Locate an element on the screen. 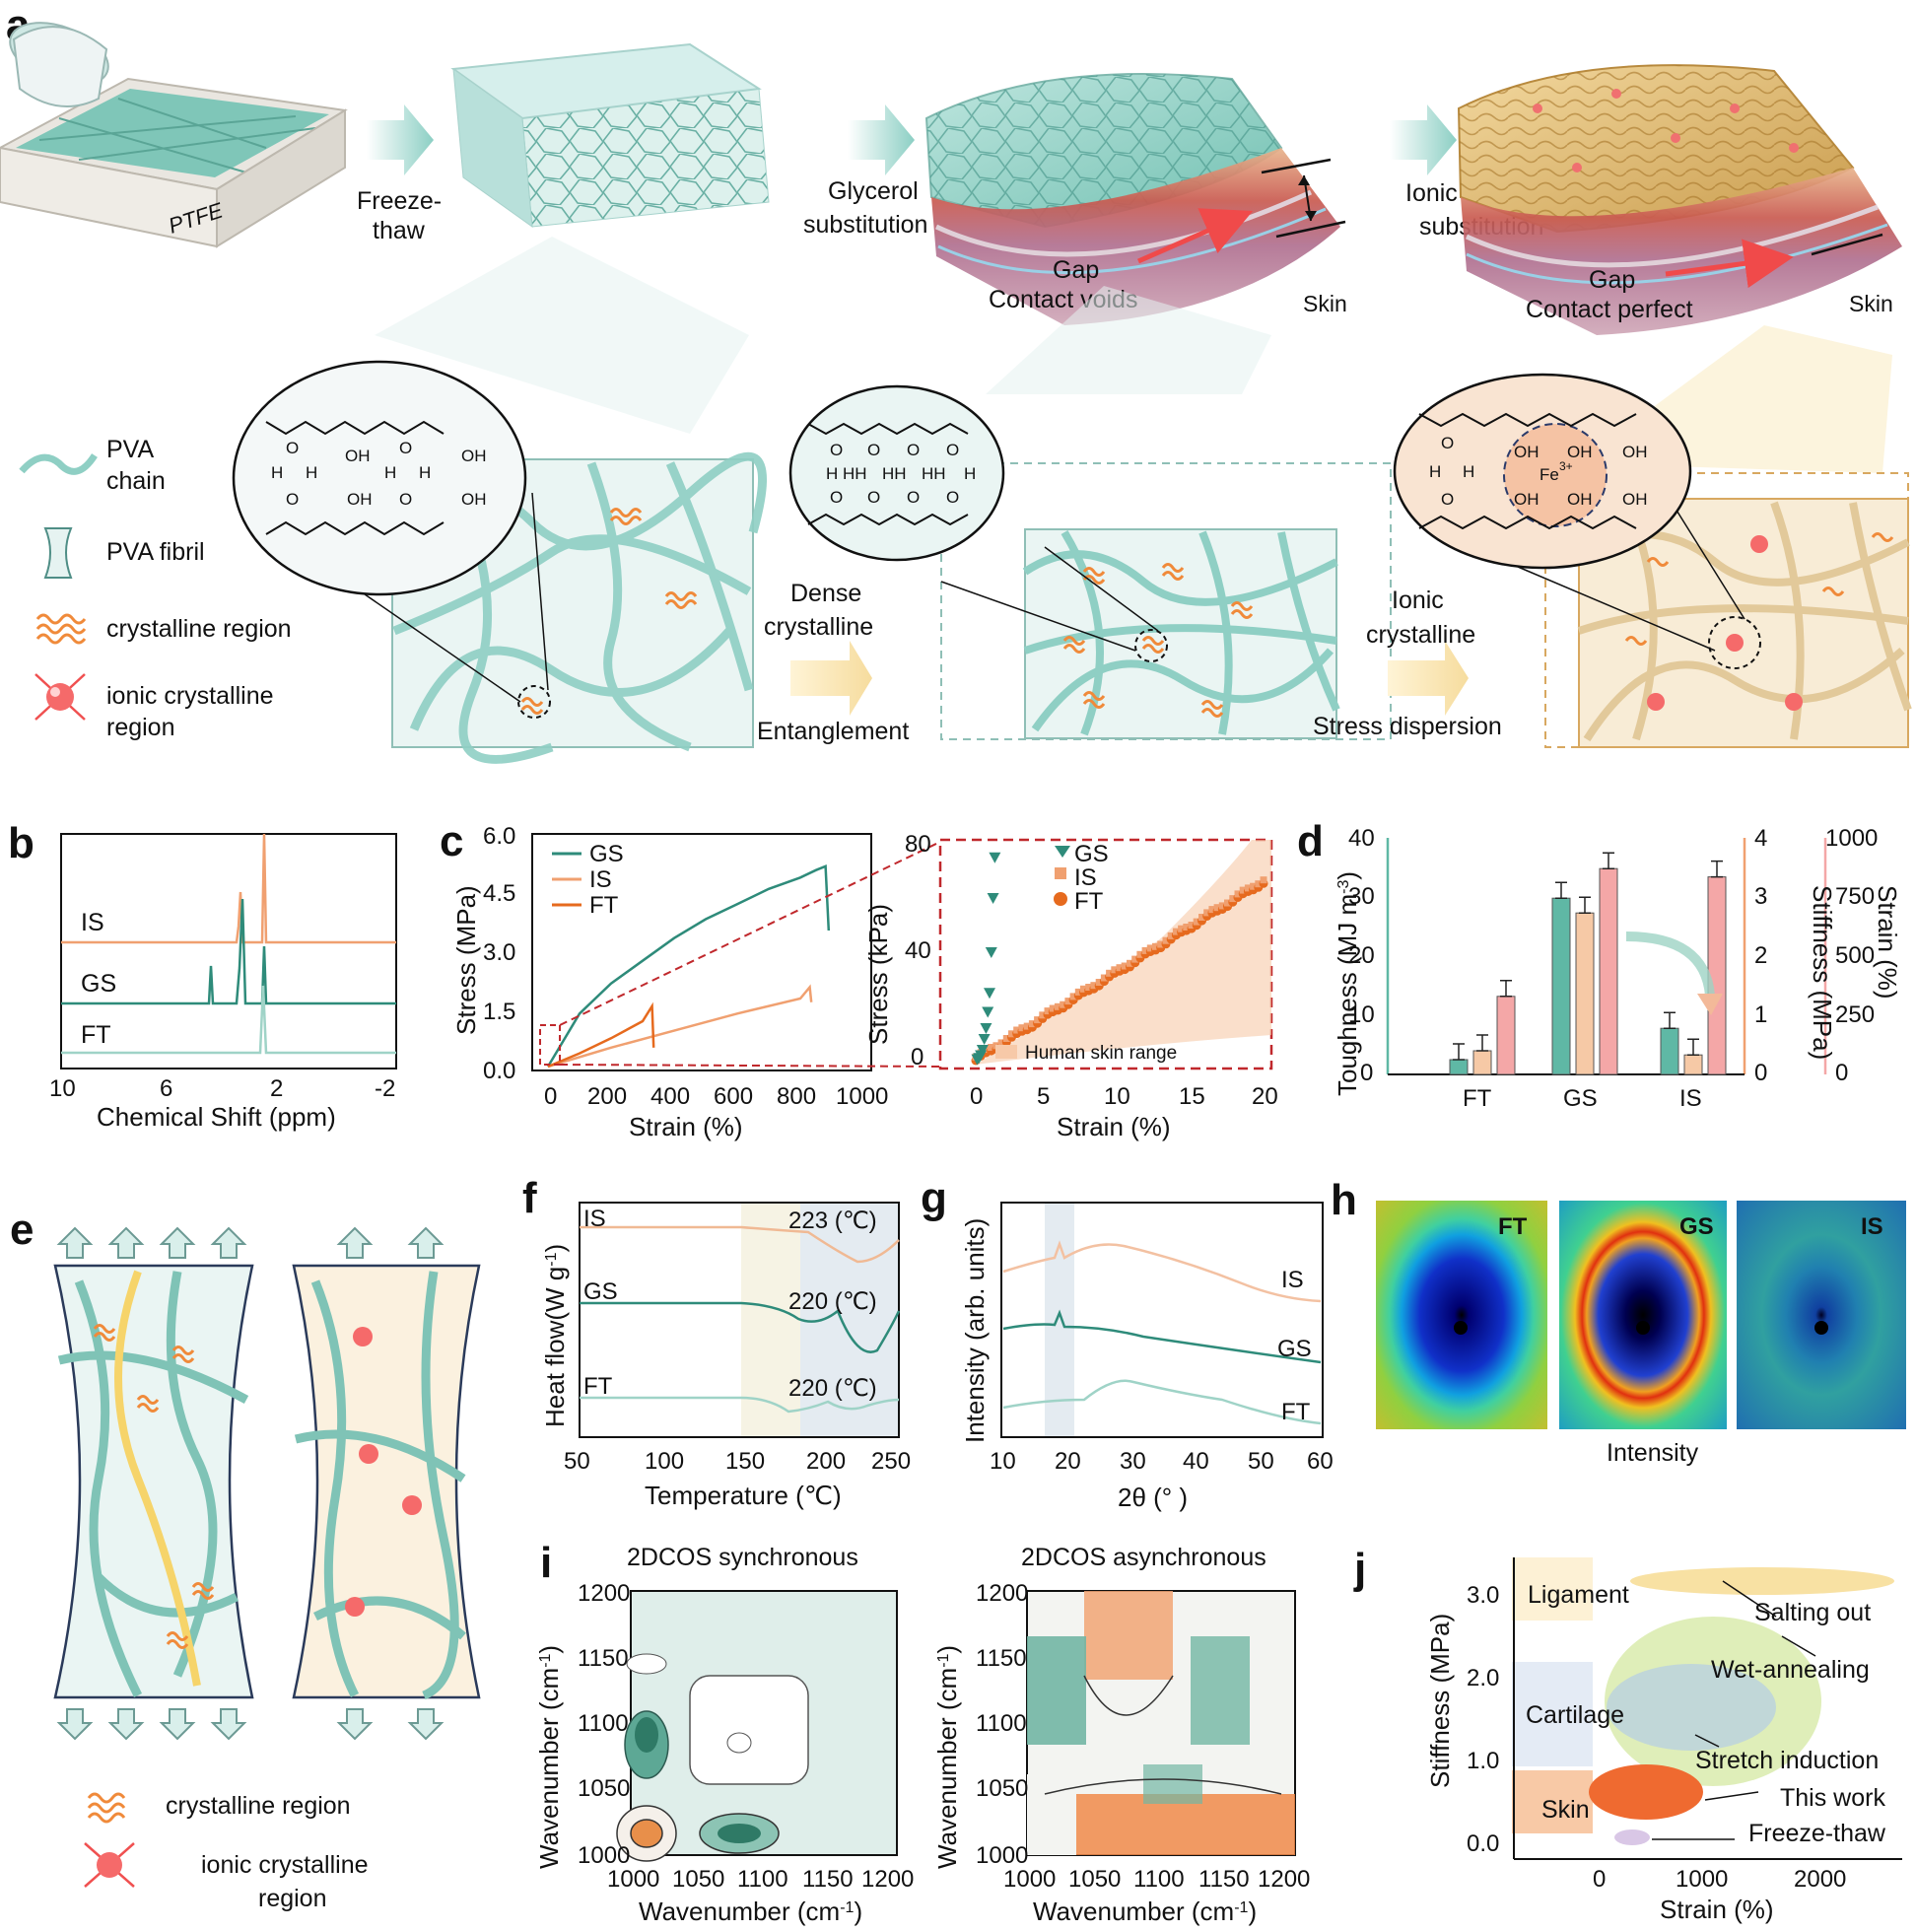 The height and width of the screenshot is (1932, 1916). d-t3-0: 0 is located at coordinates (1842, 1073).